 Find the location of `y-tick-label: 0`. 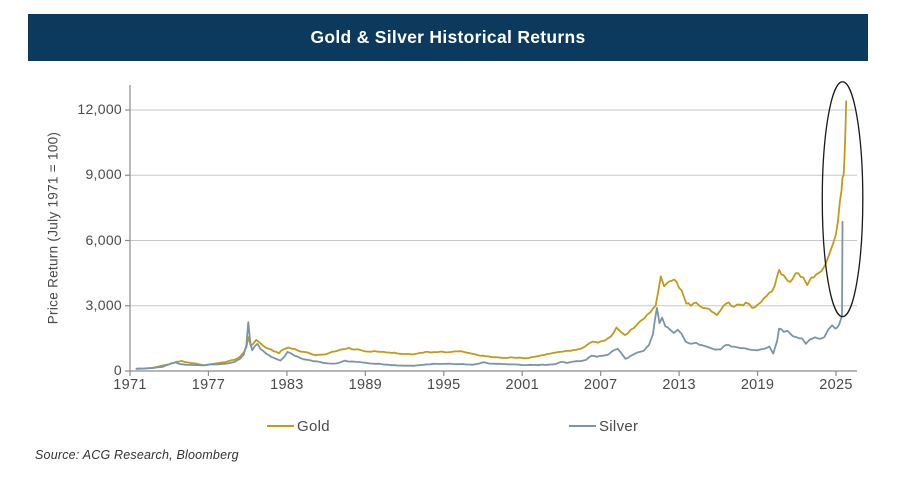

y-tick-label: 0 is located at coordinates (117, 370).